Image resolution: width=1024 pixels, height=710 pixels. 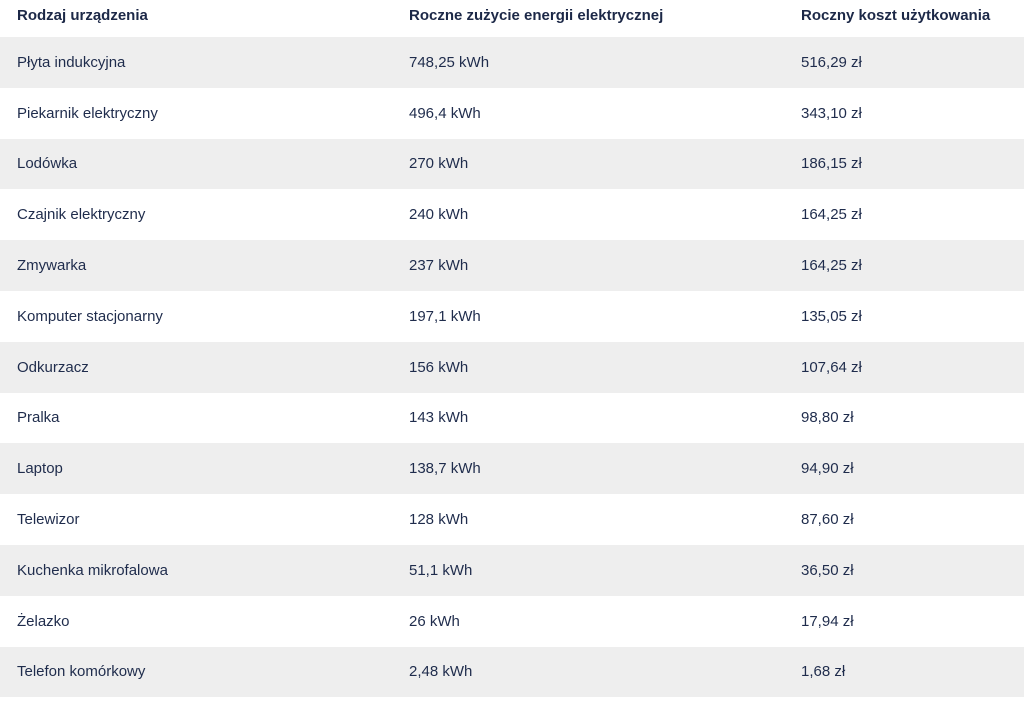 What do you see at coordinates (439, 215) in the screenshot?
I see `cell-energy: 240 kWh` at bounding box center [439, 215].